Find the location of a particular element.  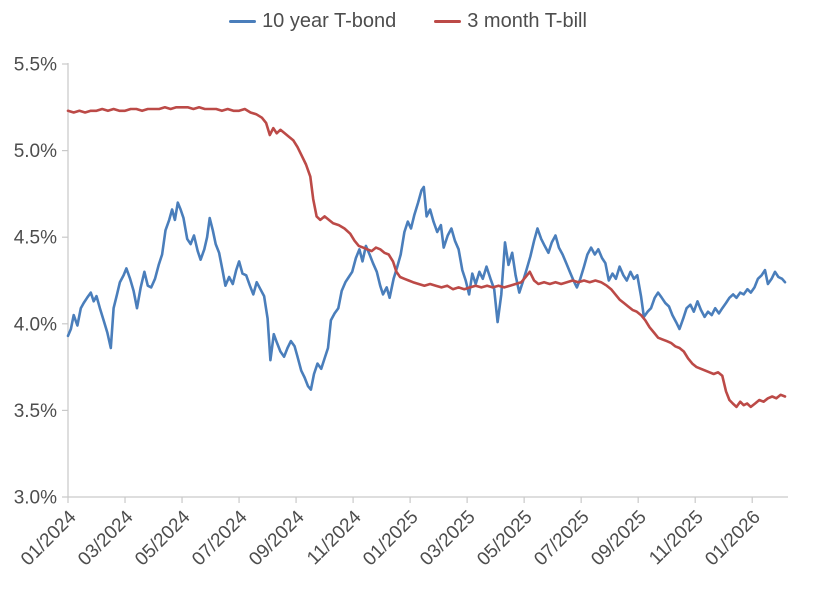

tbond-line-swatch is located at coordinates (243, 21).